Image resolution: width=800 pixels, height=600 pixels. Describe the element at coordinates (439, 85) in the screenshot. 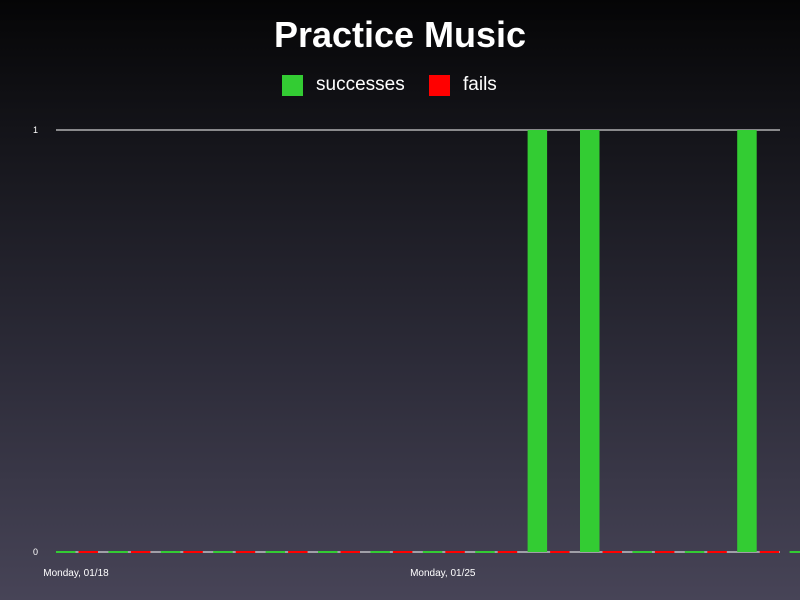

I see `legend-swatch-fails` at that location.